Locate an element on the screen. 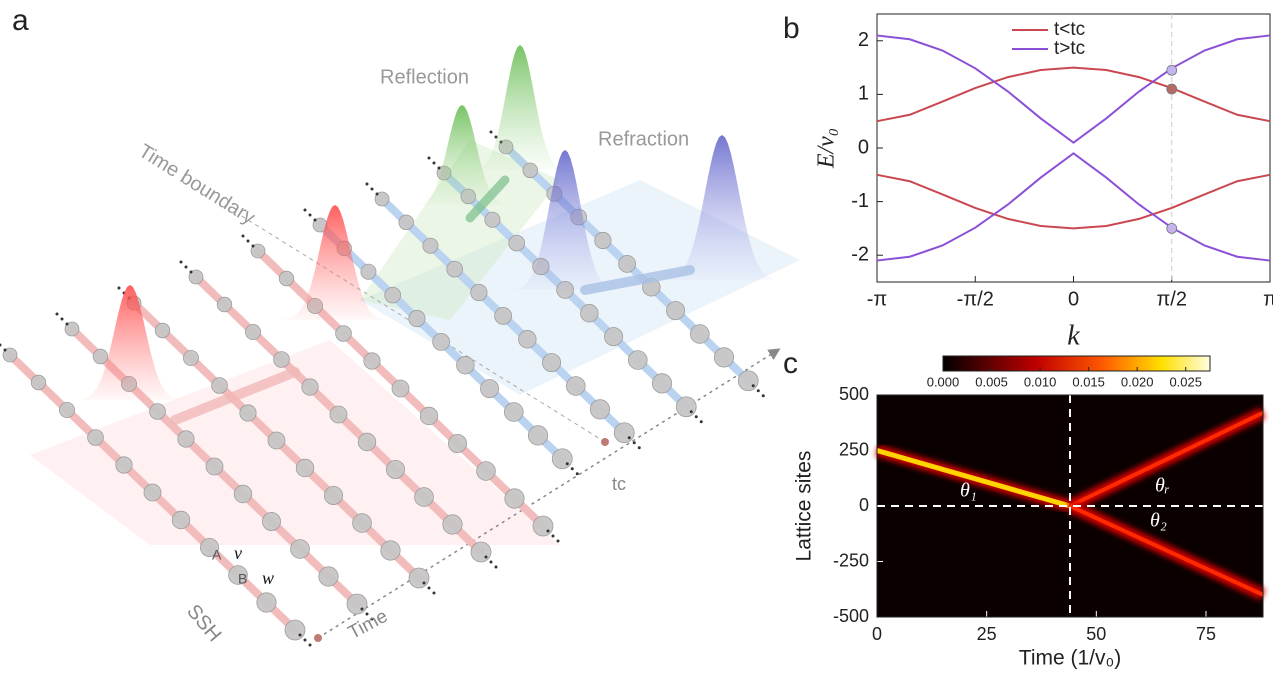 The image size is (1273, 675). panel-label: a is located at coordinates (20, 20).